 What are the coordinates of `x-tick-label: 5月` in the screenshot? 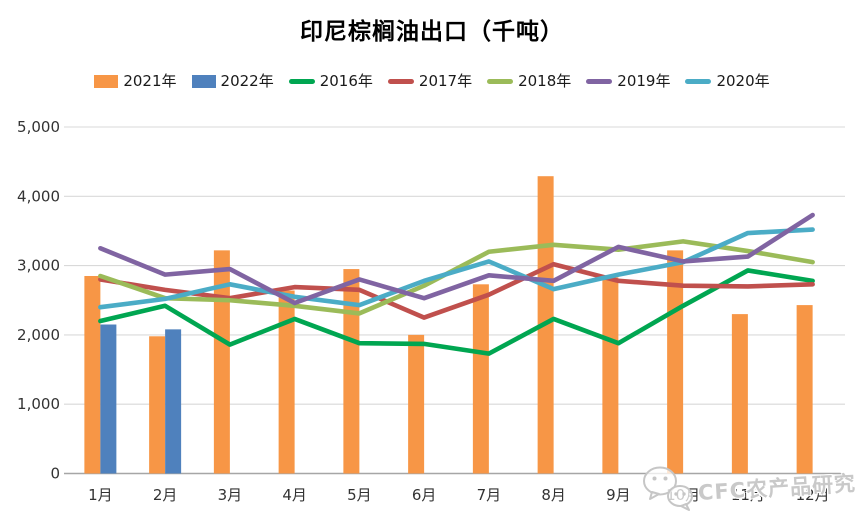 It's located at (359, 495).